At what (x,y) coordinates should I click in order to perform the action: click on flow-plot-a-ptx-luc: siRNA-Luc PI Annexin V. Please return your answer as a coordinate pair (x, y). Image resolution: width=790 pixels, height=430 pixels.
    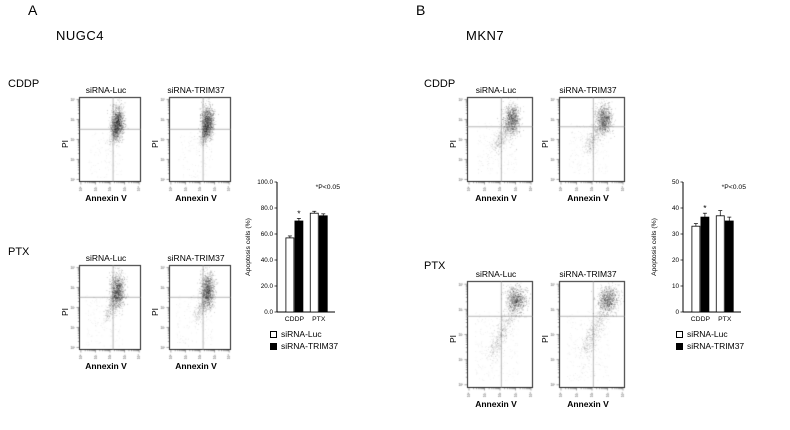
    Looking at the image, I should click on (101, 312).